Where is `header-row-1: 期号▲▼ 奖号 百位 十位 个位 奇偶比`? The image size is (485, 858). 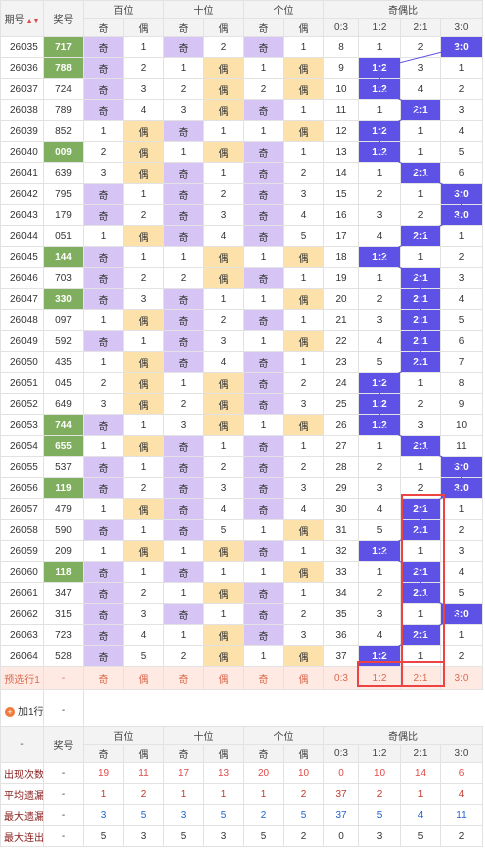
header-row-1: 期号▲▼ 奖号 百位 十位 个位 奇偶比 is located at coordinates (241, 18).